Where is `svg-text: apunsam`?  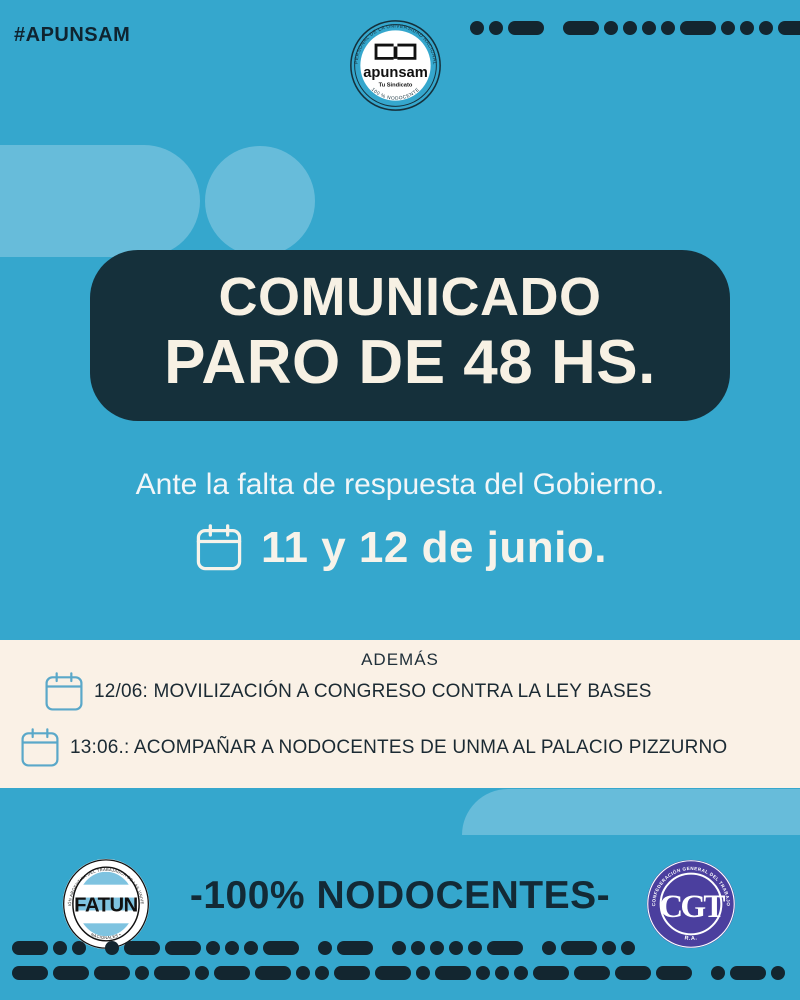
svg-text: apunsam is located at coordinates (395, 73).